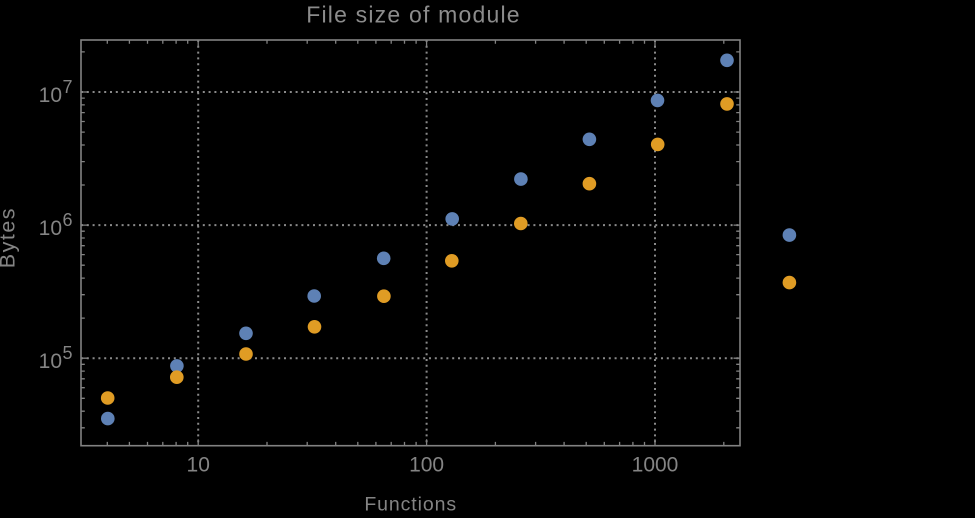 Image resolution: width=975 pixels, height=518 pixels. I want to click on svg-text: 7, so click(68, 87).